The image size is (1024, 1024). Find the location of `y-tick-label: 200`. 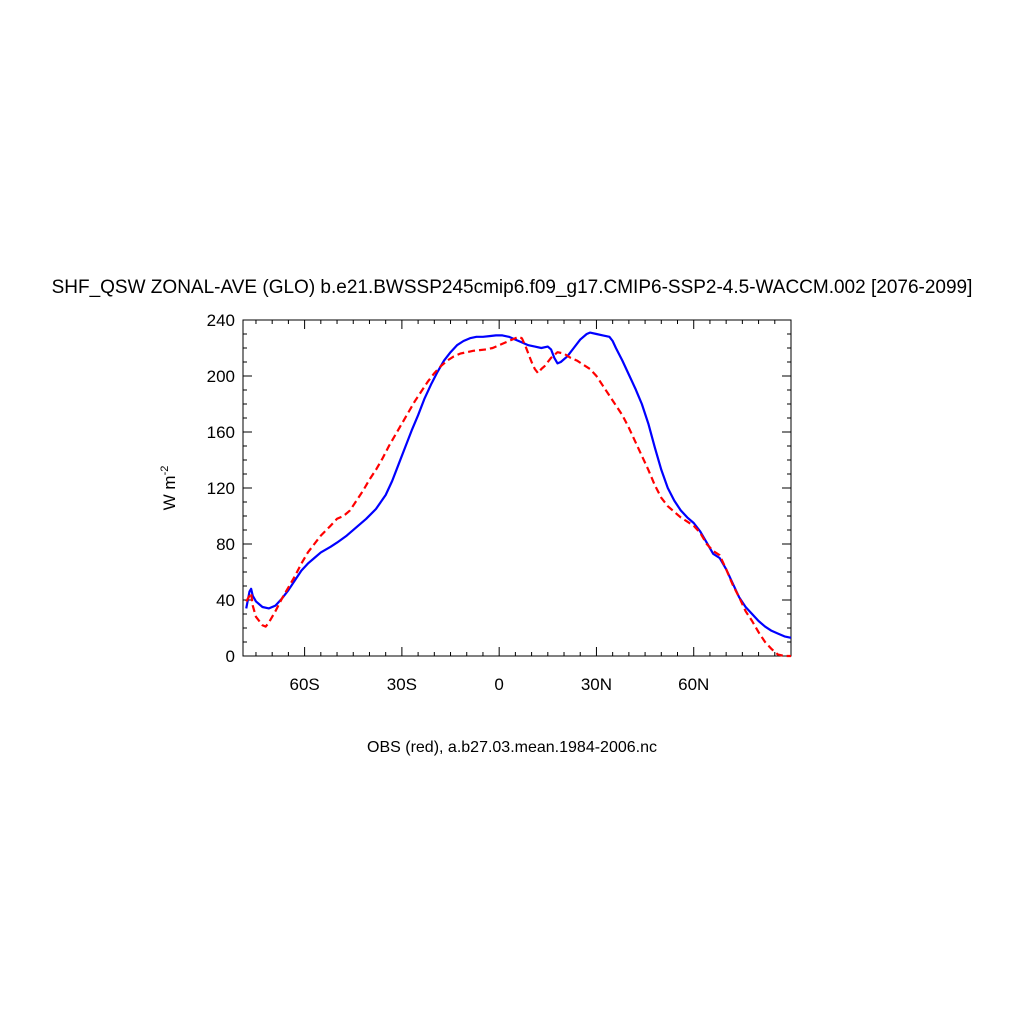

y-tick-label: 200 is located at coordinates (221, 376).